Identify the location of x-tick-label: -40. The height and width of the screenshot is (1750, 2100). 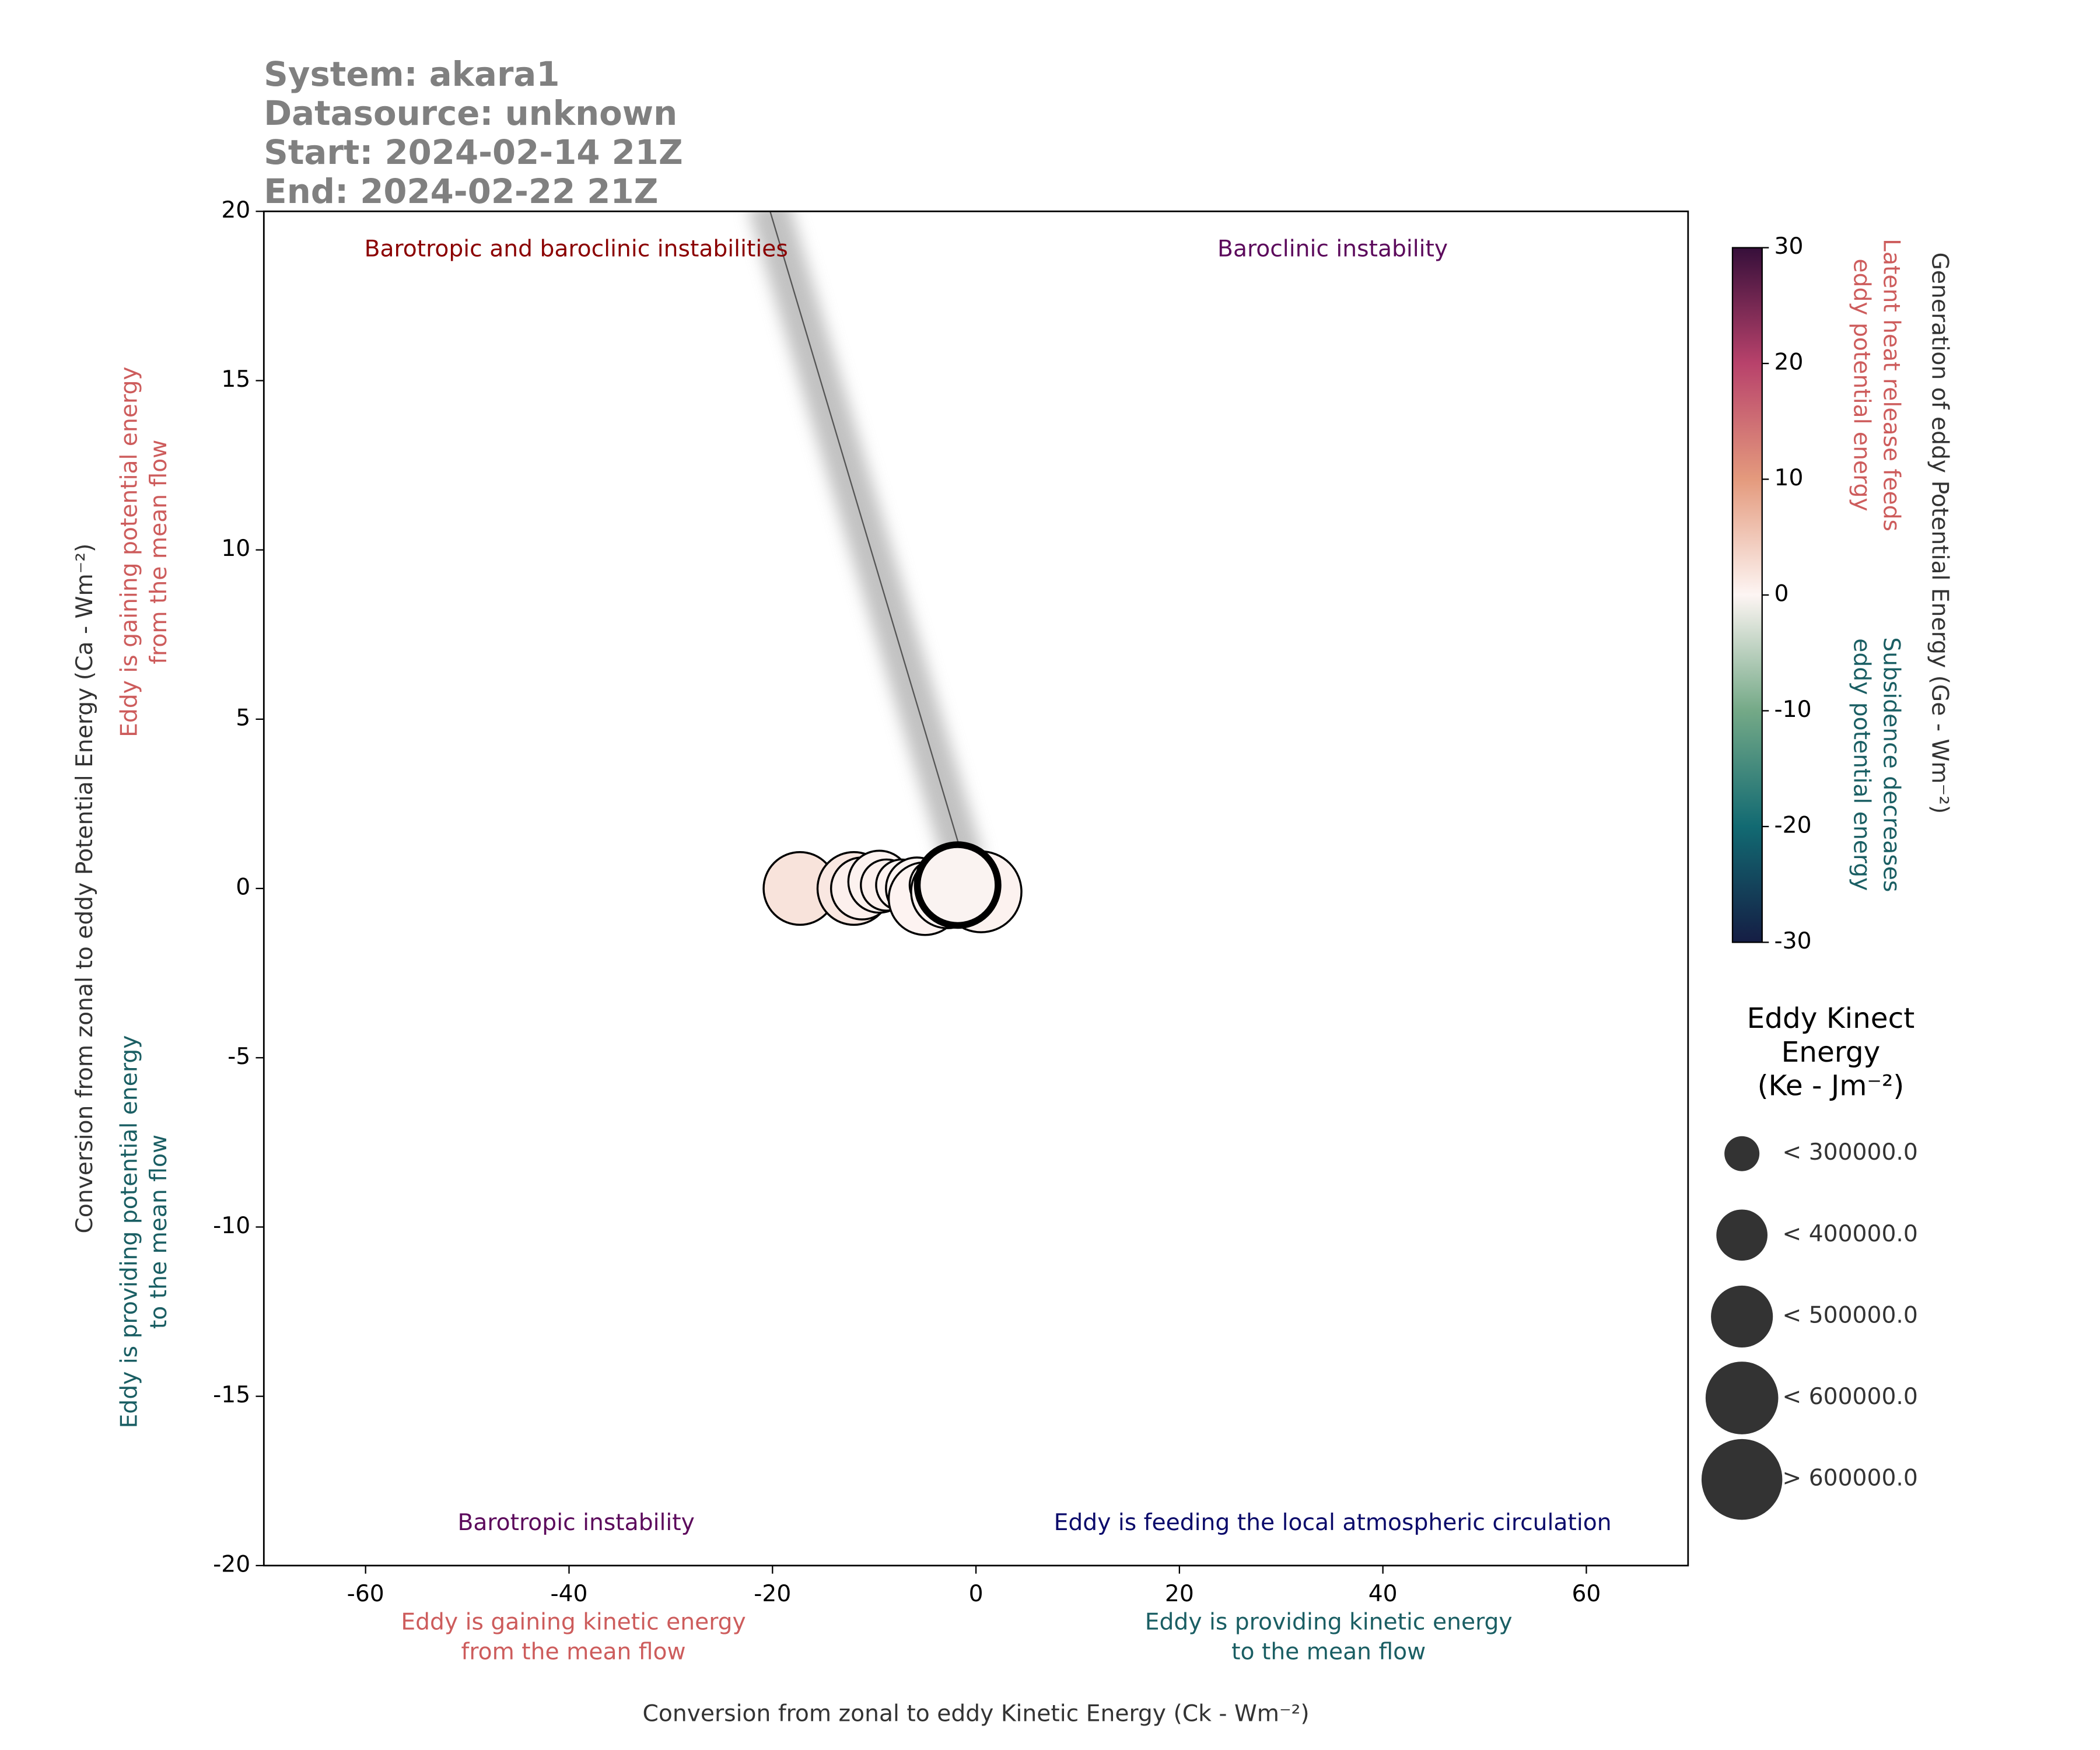
(568, 1594).